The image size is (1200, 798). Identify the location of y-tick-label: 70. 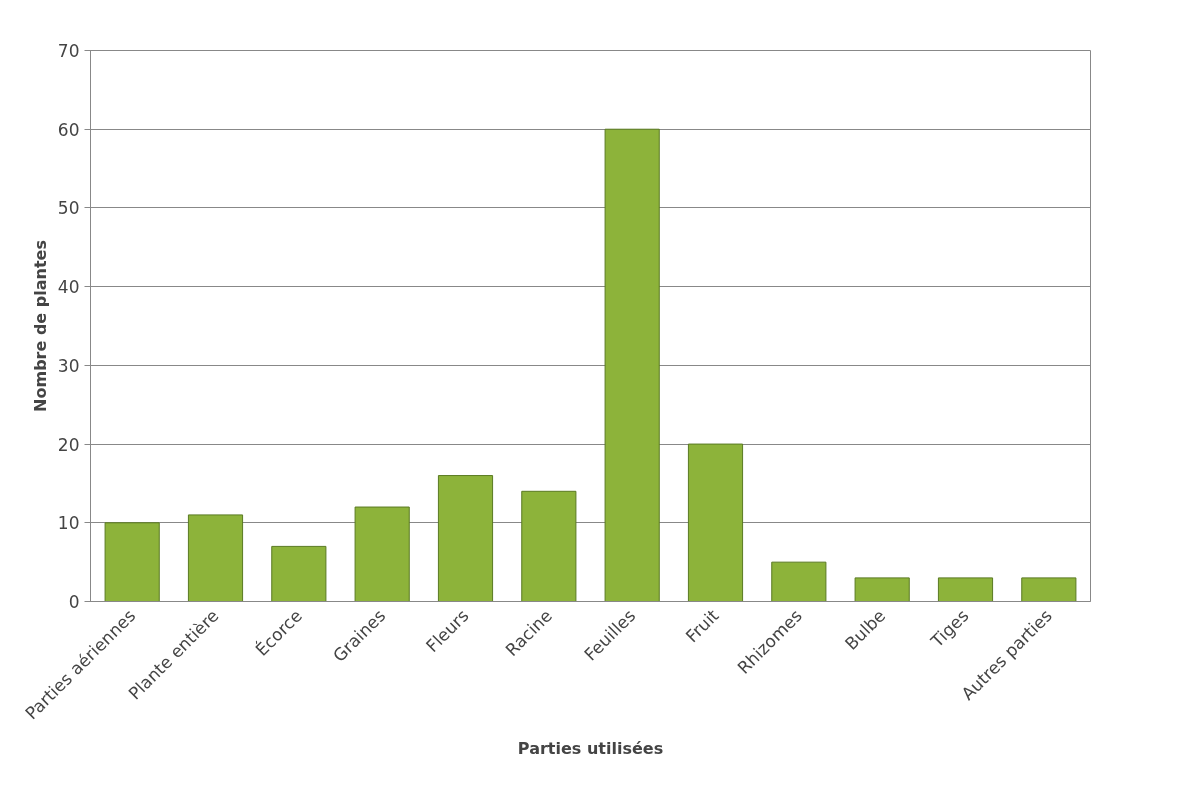
(68, 51).